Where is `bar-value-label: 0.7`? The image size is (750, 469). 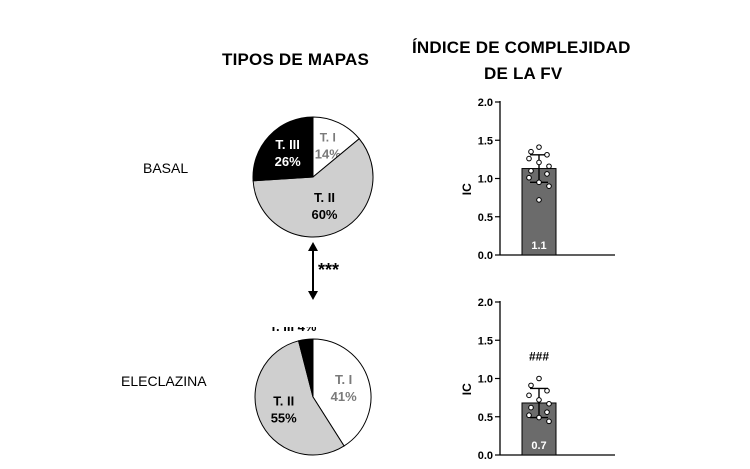
bar-value-label: 0.7 is located at coordinates (538, 446).